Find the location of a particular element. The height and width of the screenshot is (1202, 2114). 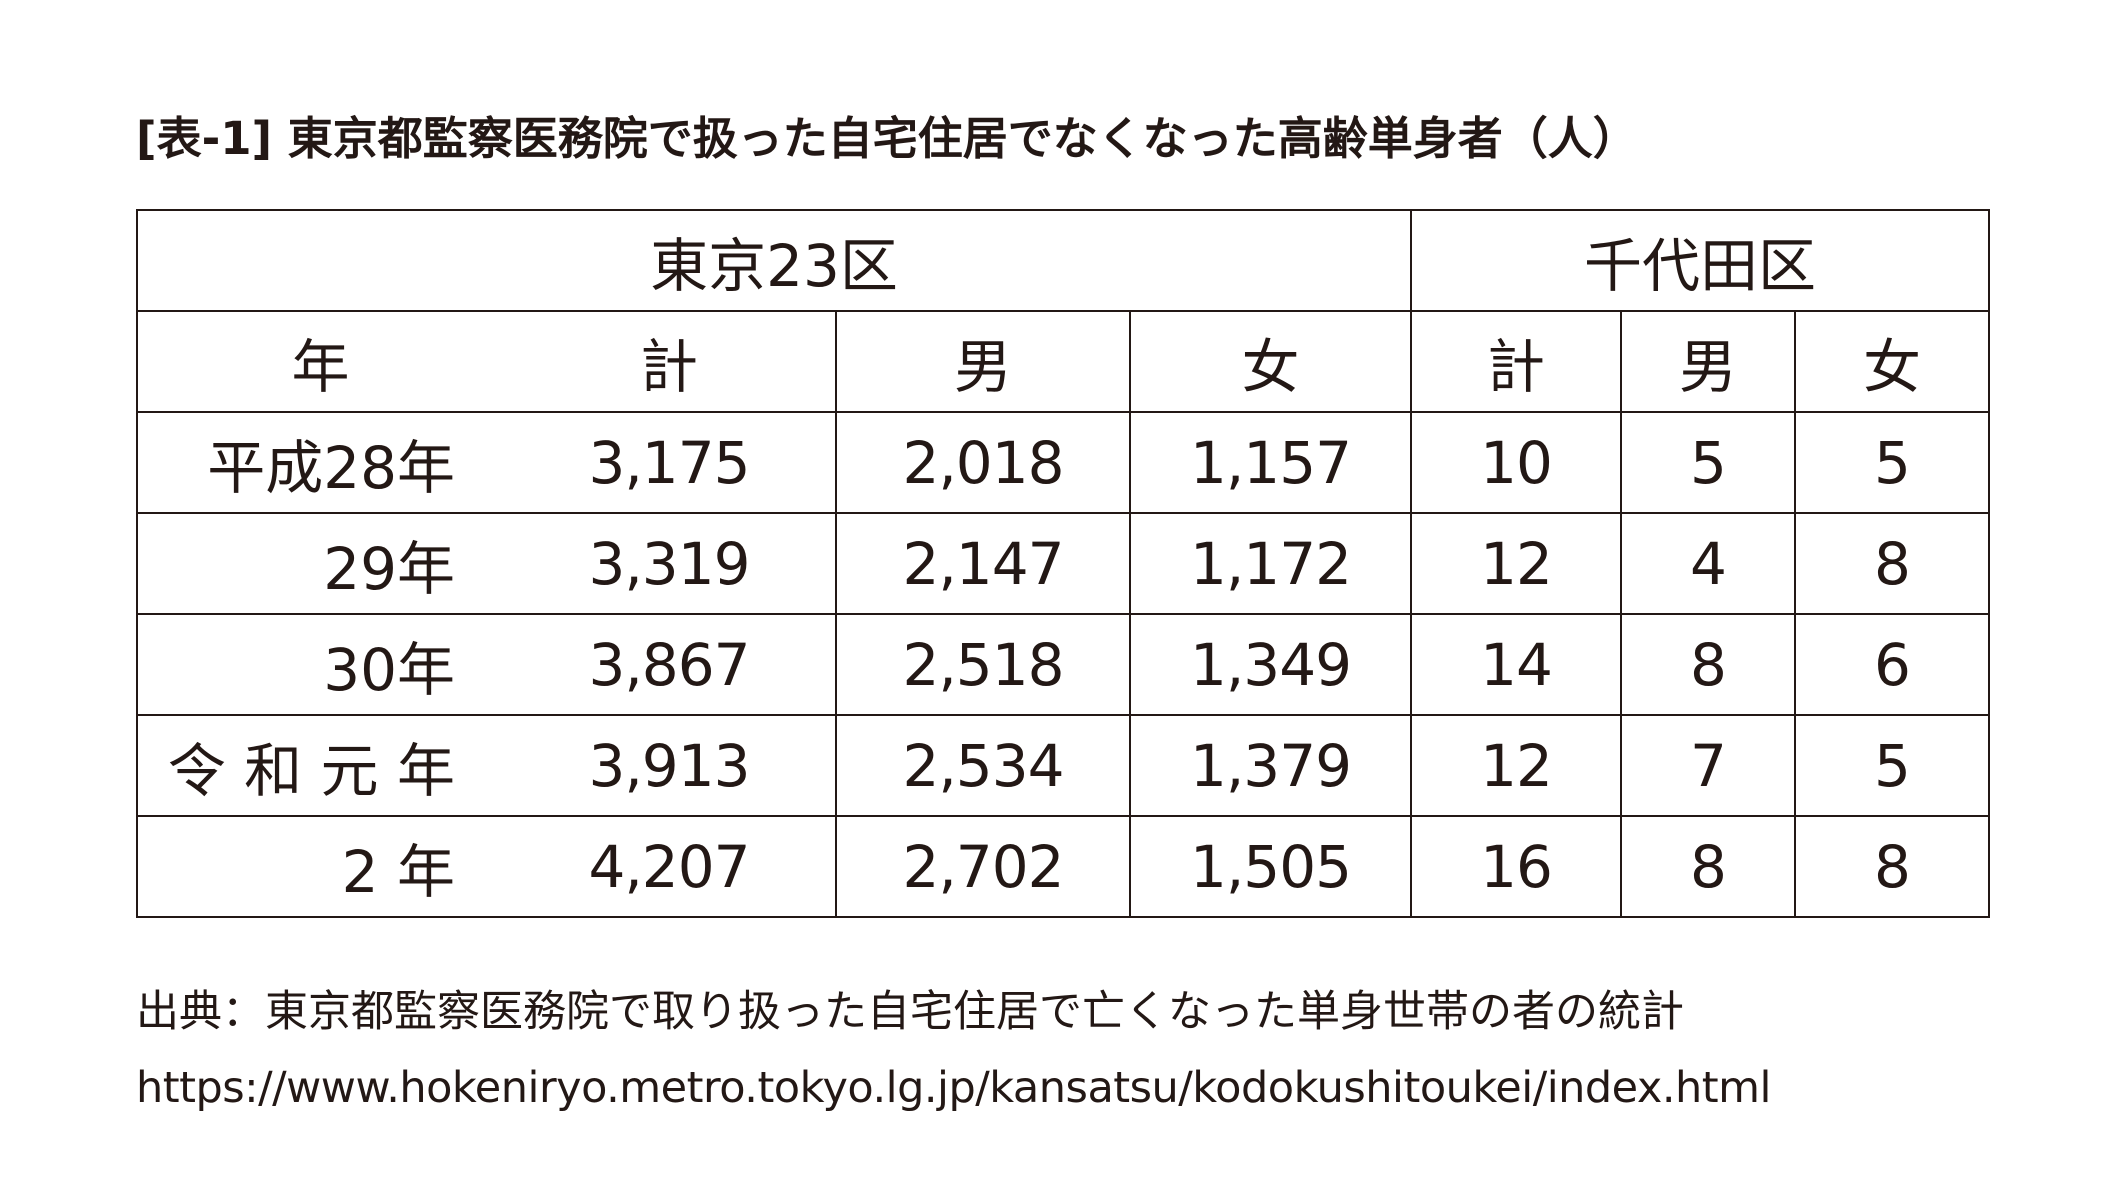

female-tokyo23-cell: 1,349 is located at coordinates (1270, 664).